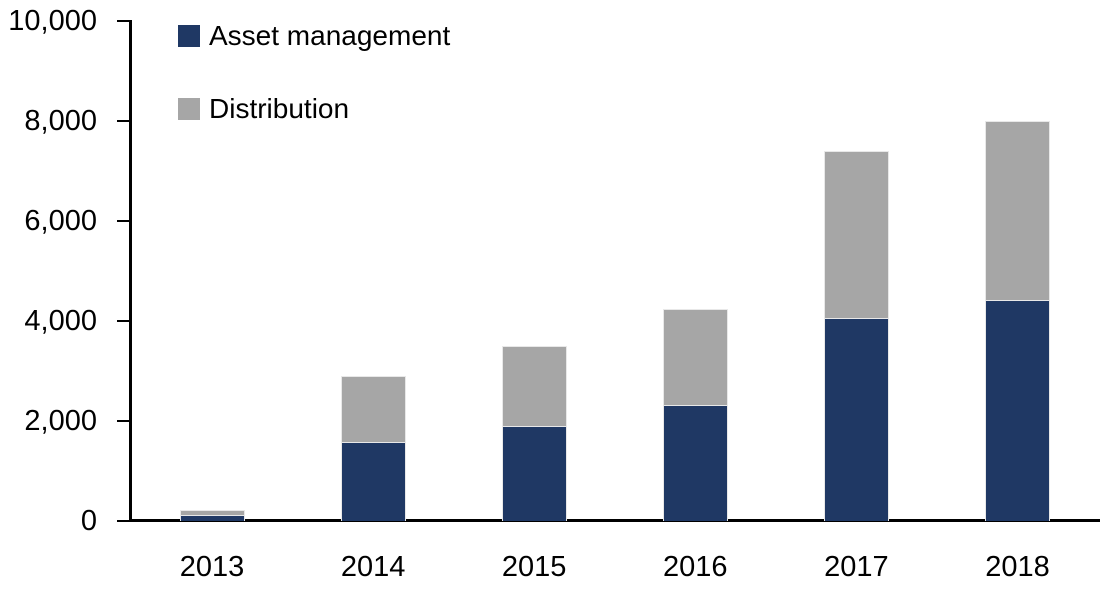 The width and height of the screenshot is (1102, 594). Describe the element at coordinates (534, 386) in the screenshot. I see `bar-segment-distribution-2015` at that location.